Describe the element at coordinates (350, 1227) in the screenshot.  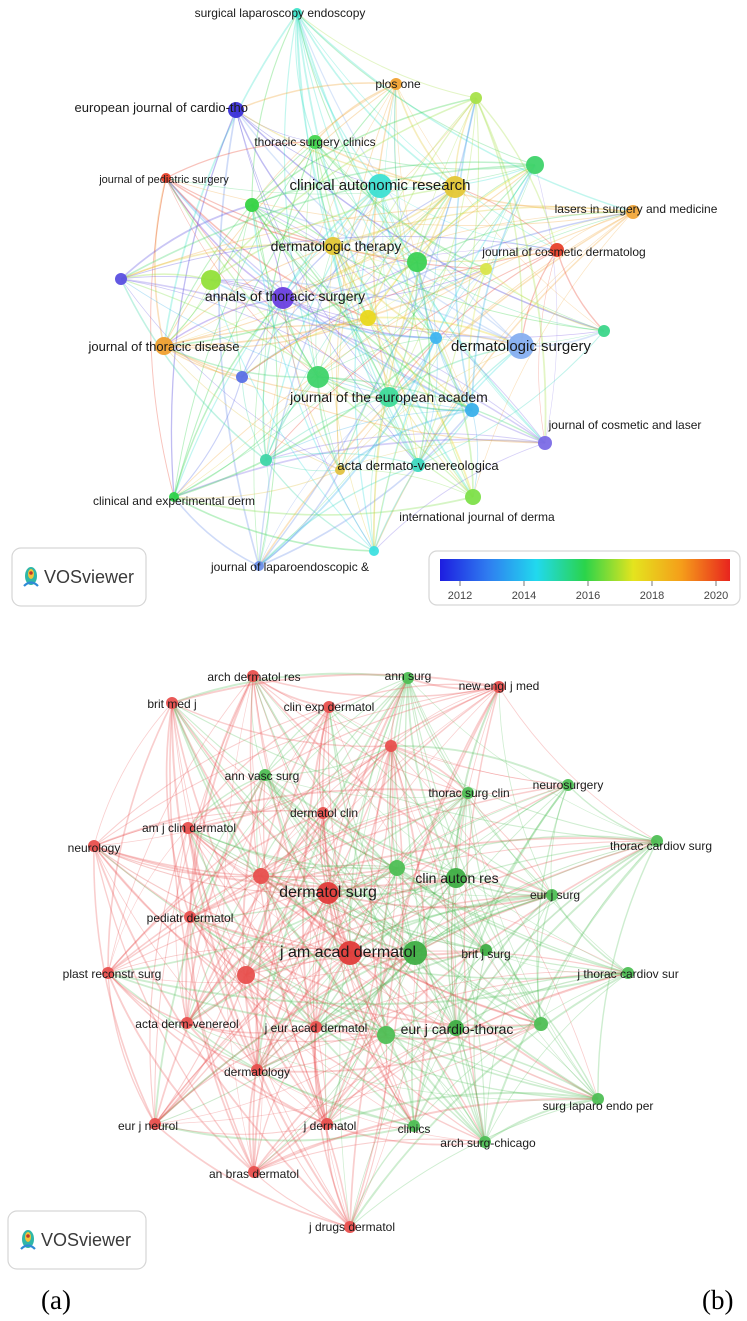
I see `node-j-drugs-dermatol` at that location.